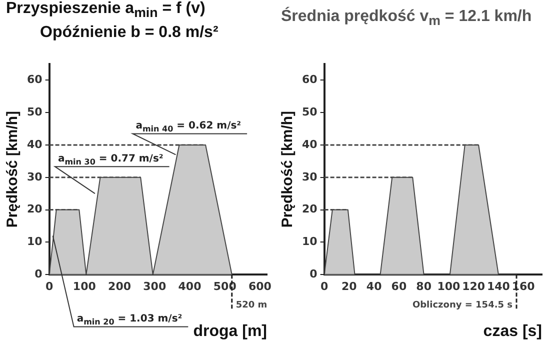  What do you see at coordinates (374, 287) in the screenshot?
I see `x-tick-label: 40` at bounding box center [374, 287].